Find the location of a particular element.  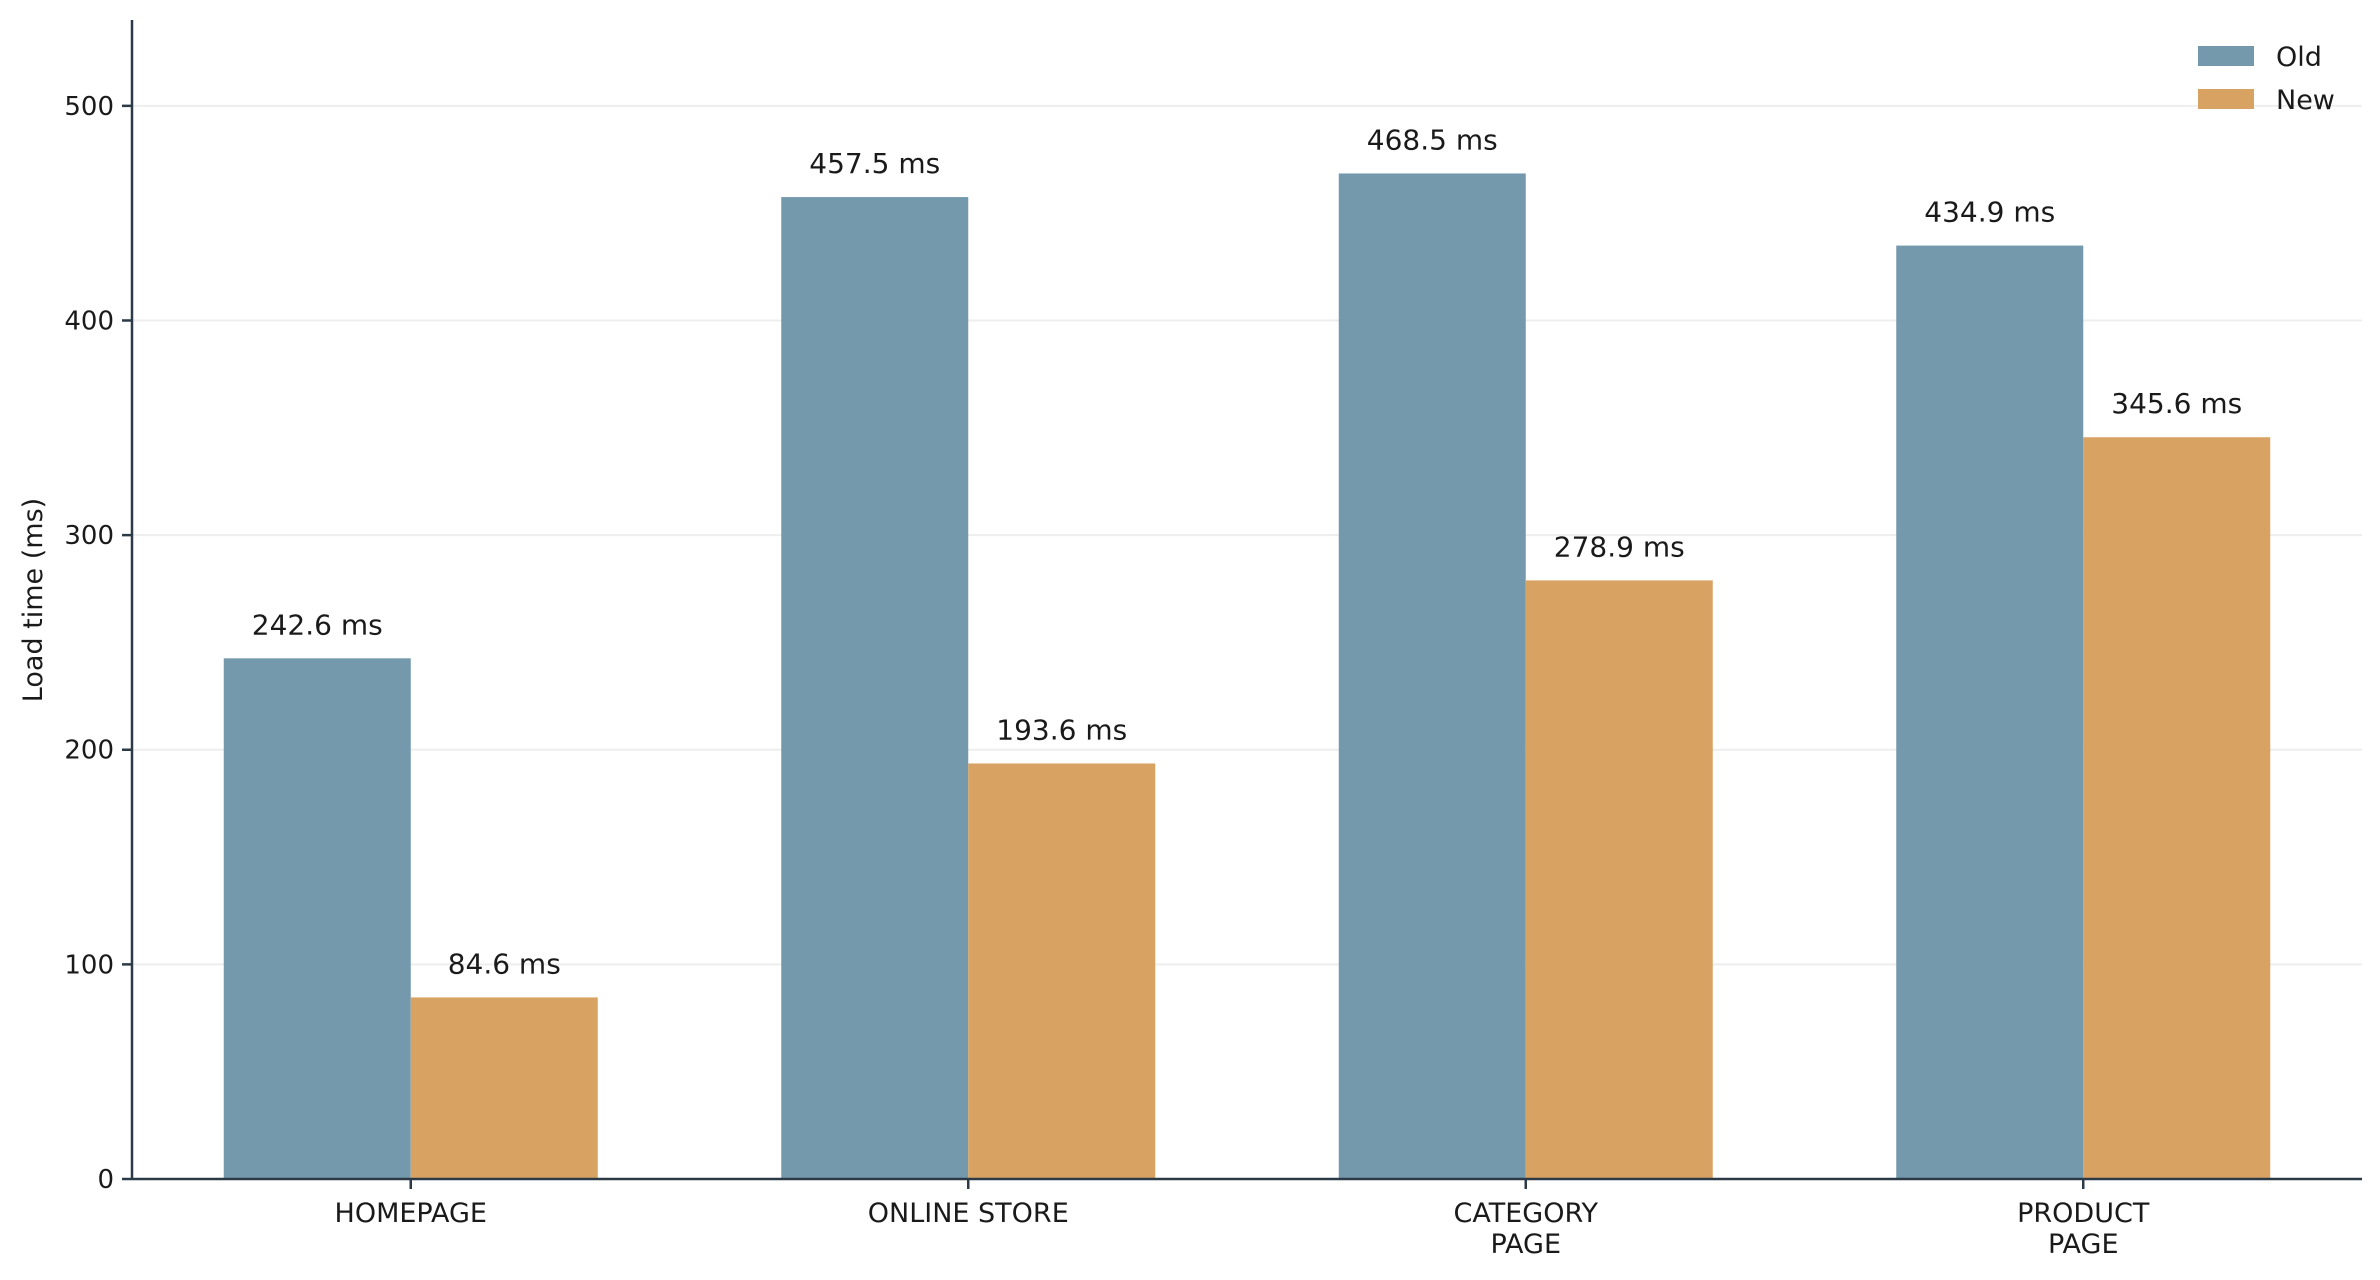

x-tick-label: CATEGORY is located at coordinates (1526, 1213).